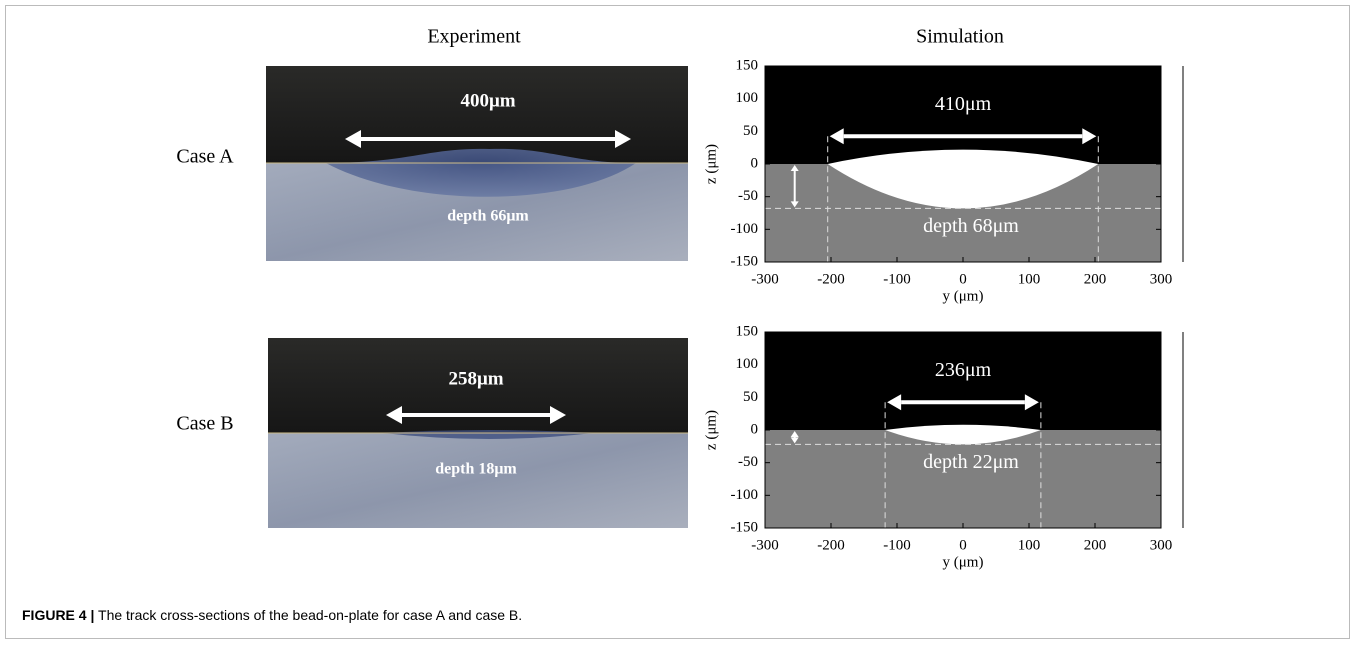 Image resolution: width=1356 pixels, height=645 pixels. What do you see at coordinates (481, 172) in the screenshot?
I see `melt-pool` at bounding box center [481, 172].